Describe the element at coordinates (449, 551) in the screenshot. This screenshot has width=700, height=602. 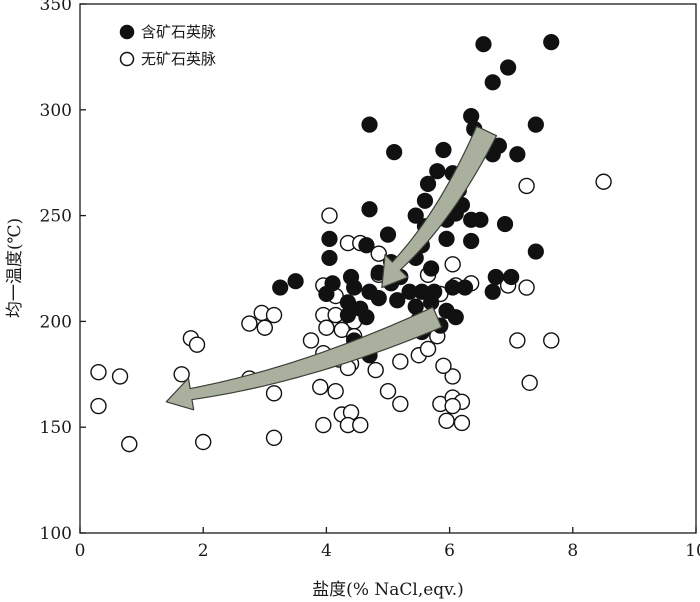
I see `x-tick-label: 6` at that location.